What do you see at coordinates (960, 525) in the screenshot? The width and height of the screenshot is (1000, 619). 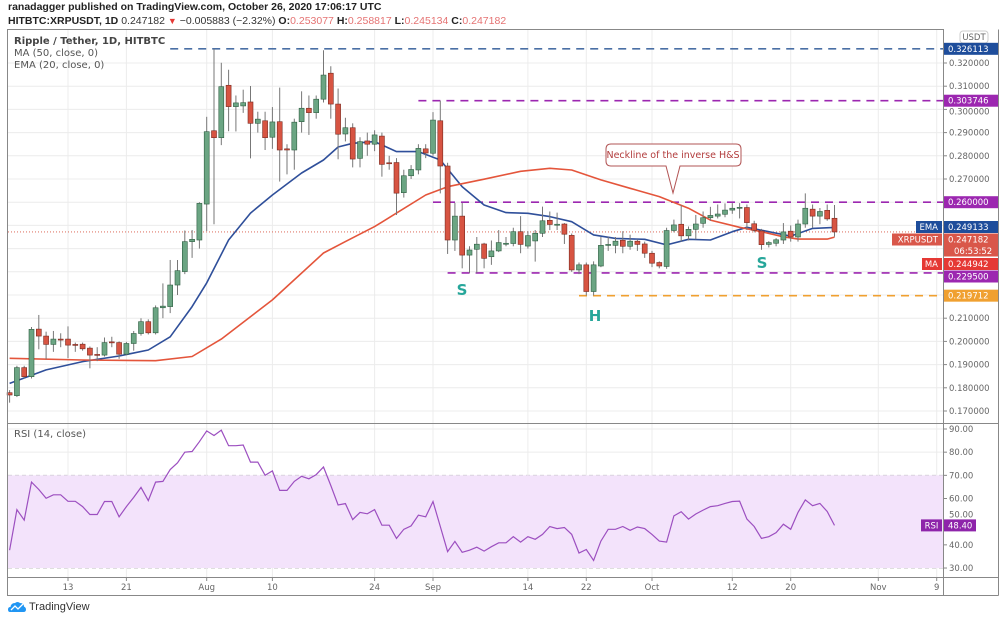 I see `rsi-badge` at bounding box center [960, 525].